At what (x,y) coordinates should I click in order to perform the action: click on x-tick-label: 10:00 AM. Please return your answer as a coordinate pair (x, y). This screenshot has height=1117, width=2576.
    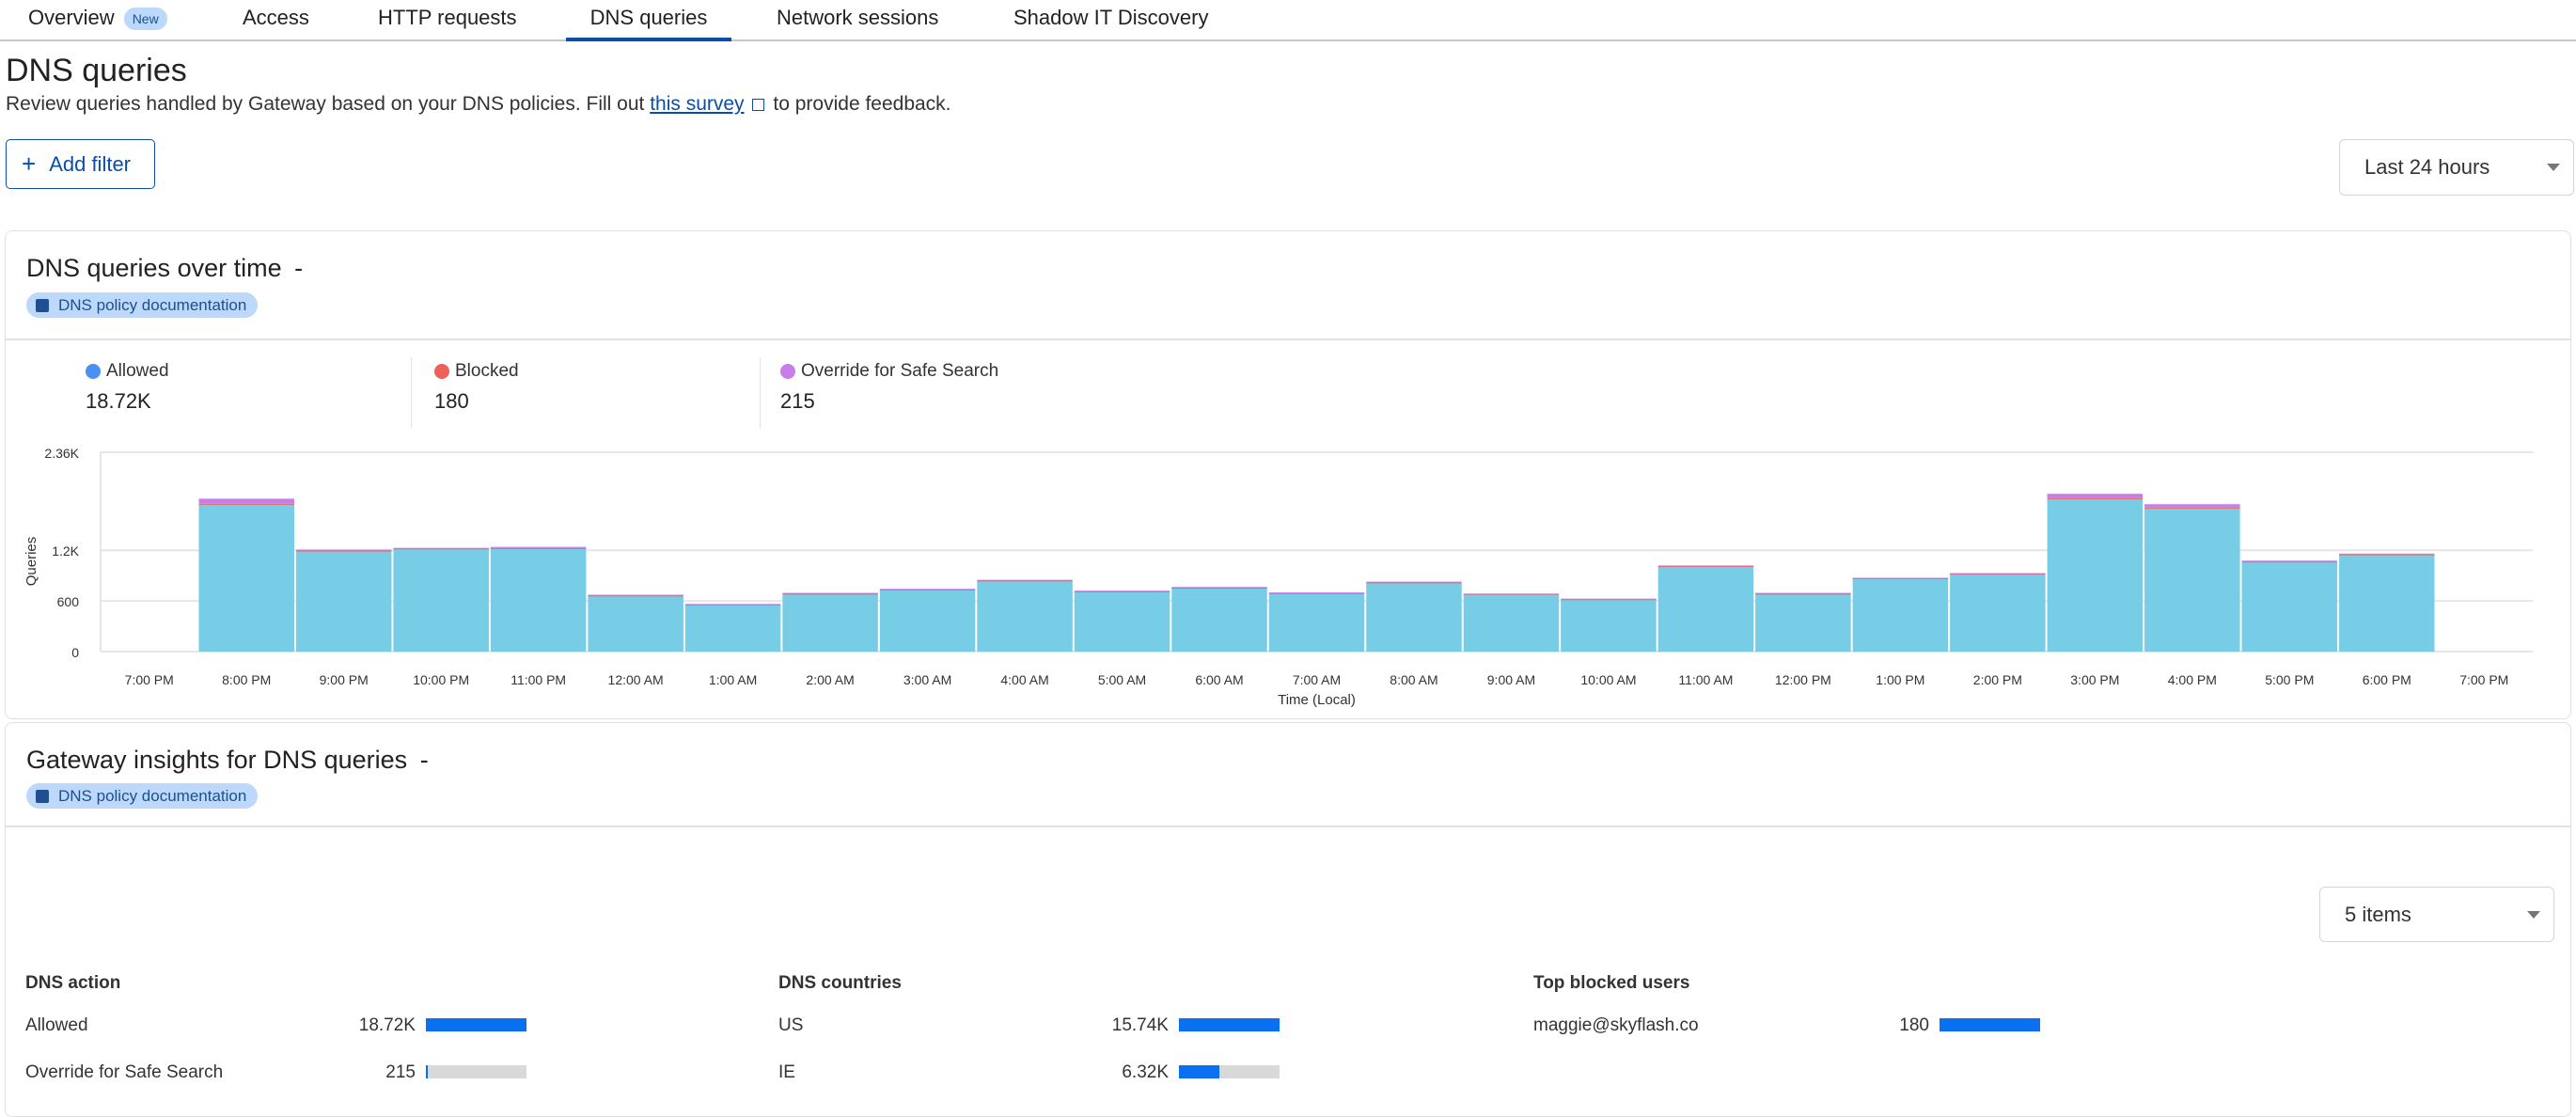
    Looking at the image, I should click on (1608, 680).